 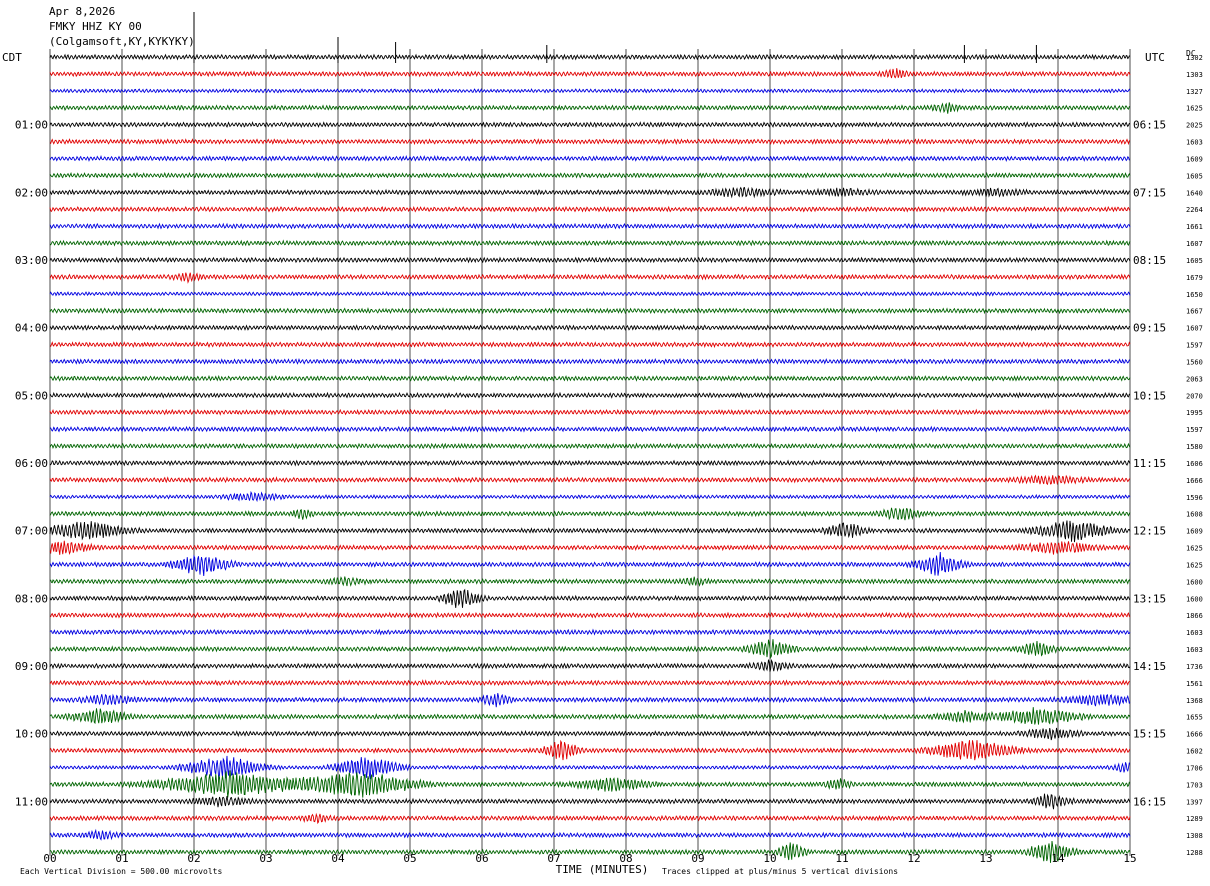 I want to click on dc-offset-label: 1866, so click(x=1194, y=616).